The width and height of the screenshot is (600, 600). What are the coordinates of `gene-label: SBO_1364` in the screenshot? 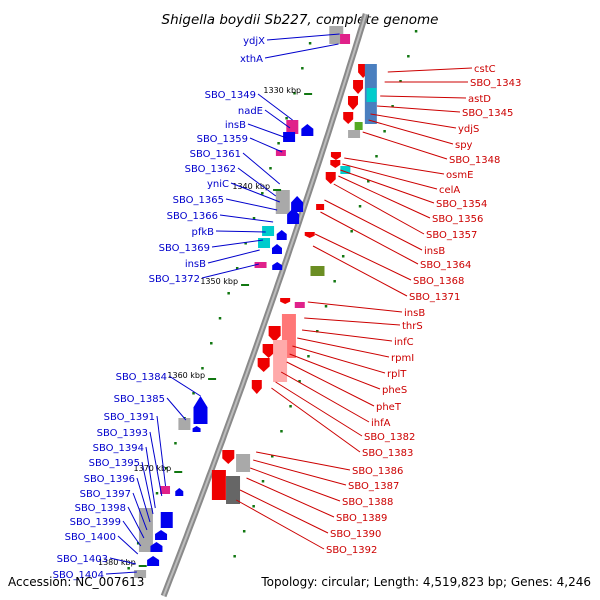 It's located at (445, 265).